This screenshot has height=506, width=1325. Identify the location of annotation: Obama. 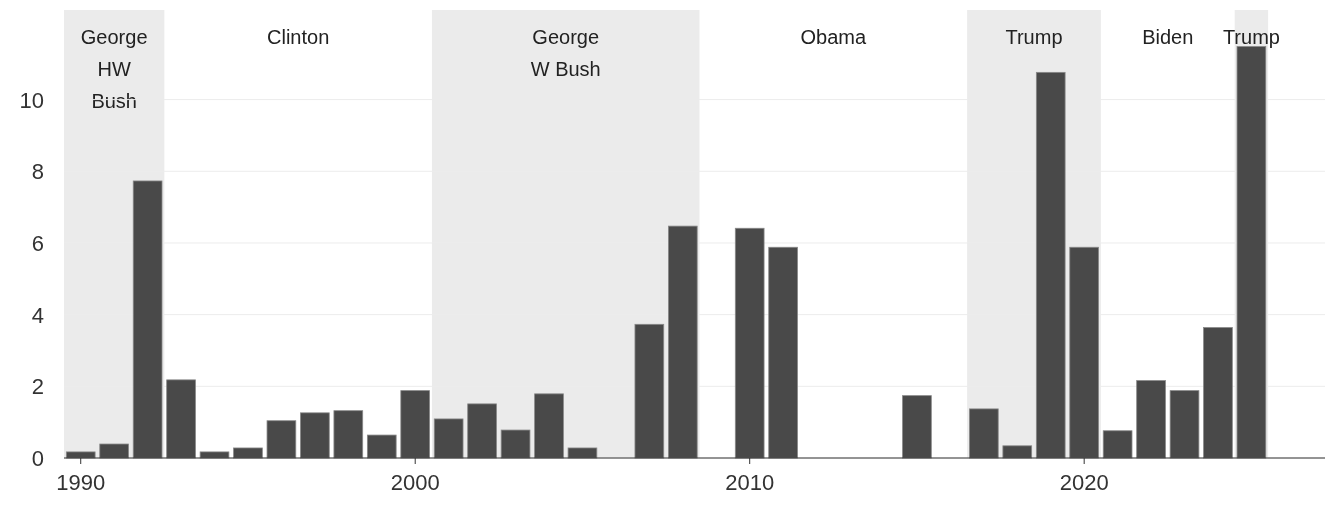
(833, 37).